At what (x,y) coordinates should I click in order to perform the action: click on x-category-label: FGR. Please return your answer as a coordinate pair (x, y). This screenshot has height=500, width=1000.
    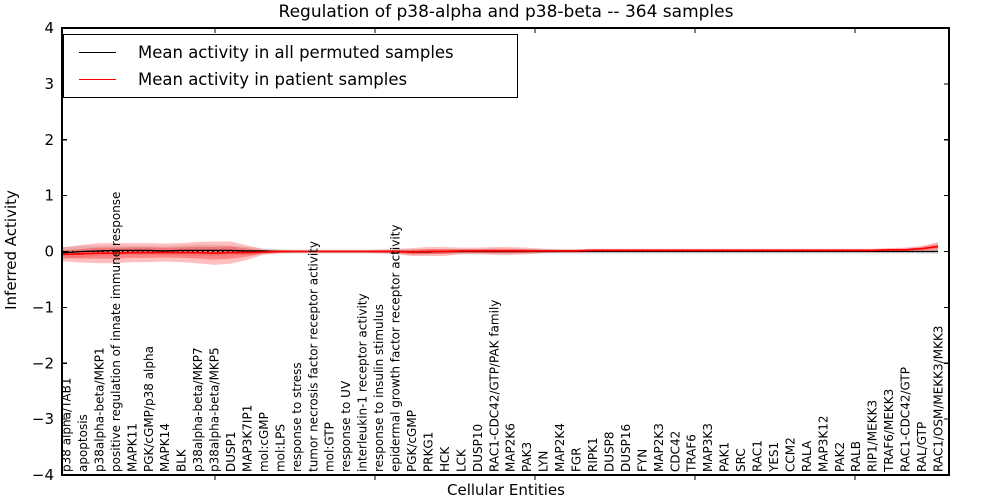
    Looking at the image, I should click on (577, 459).